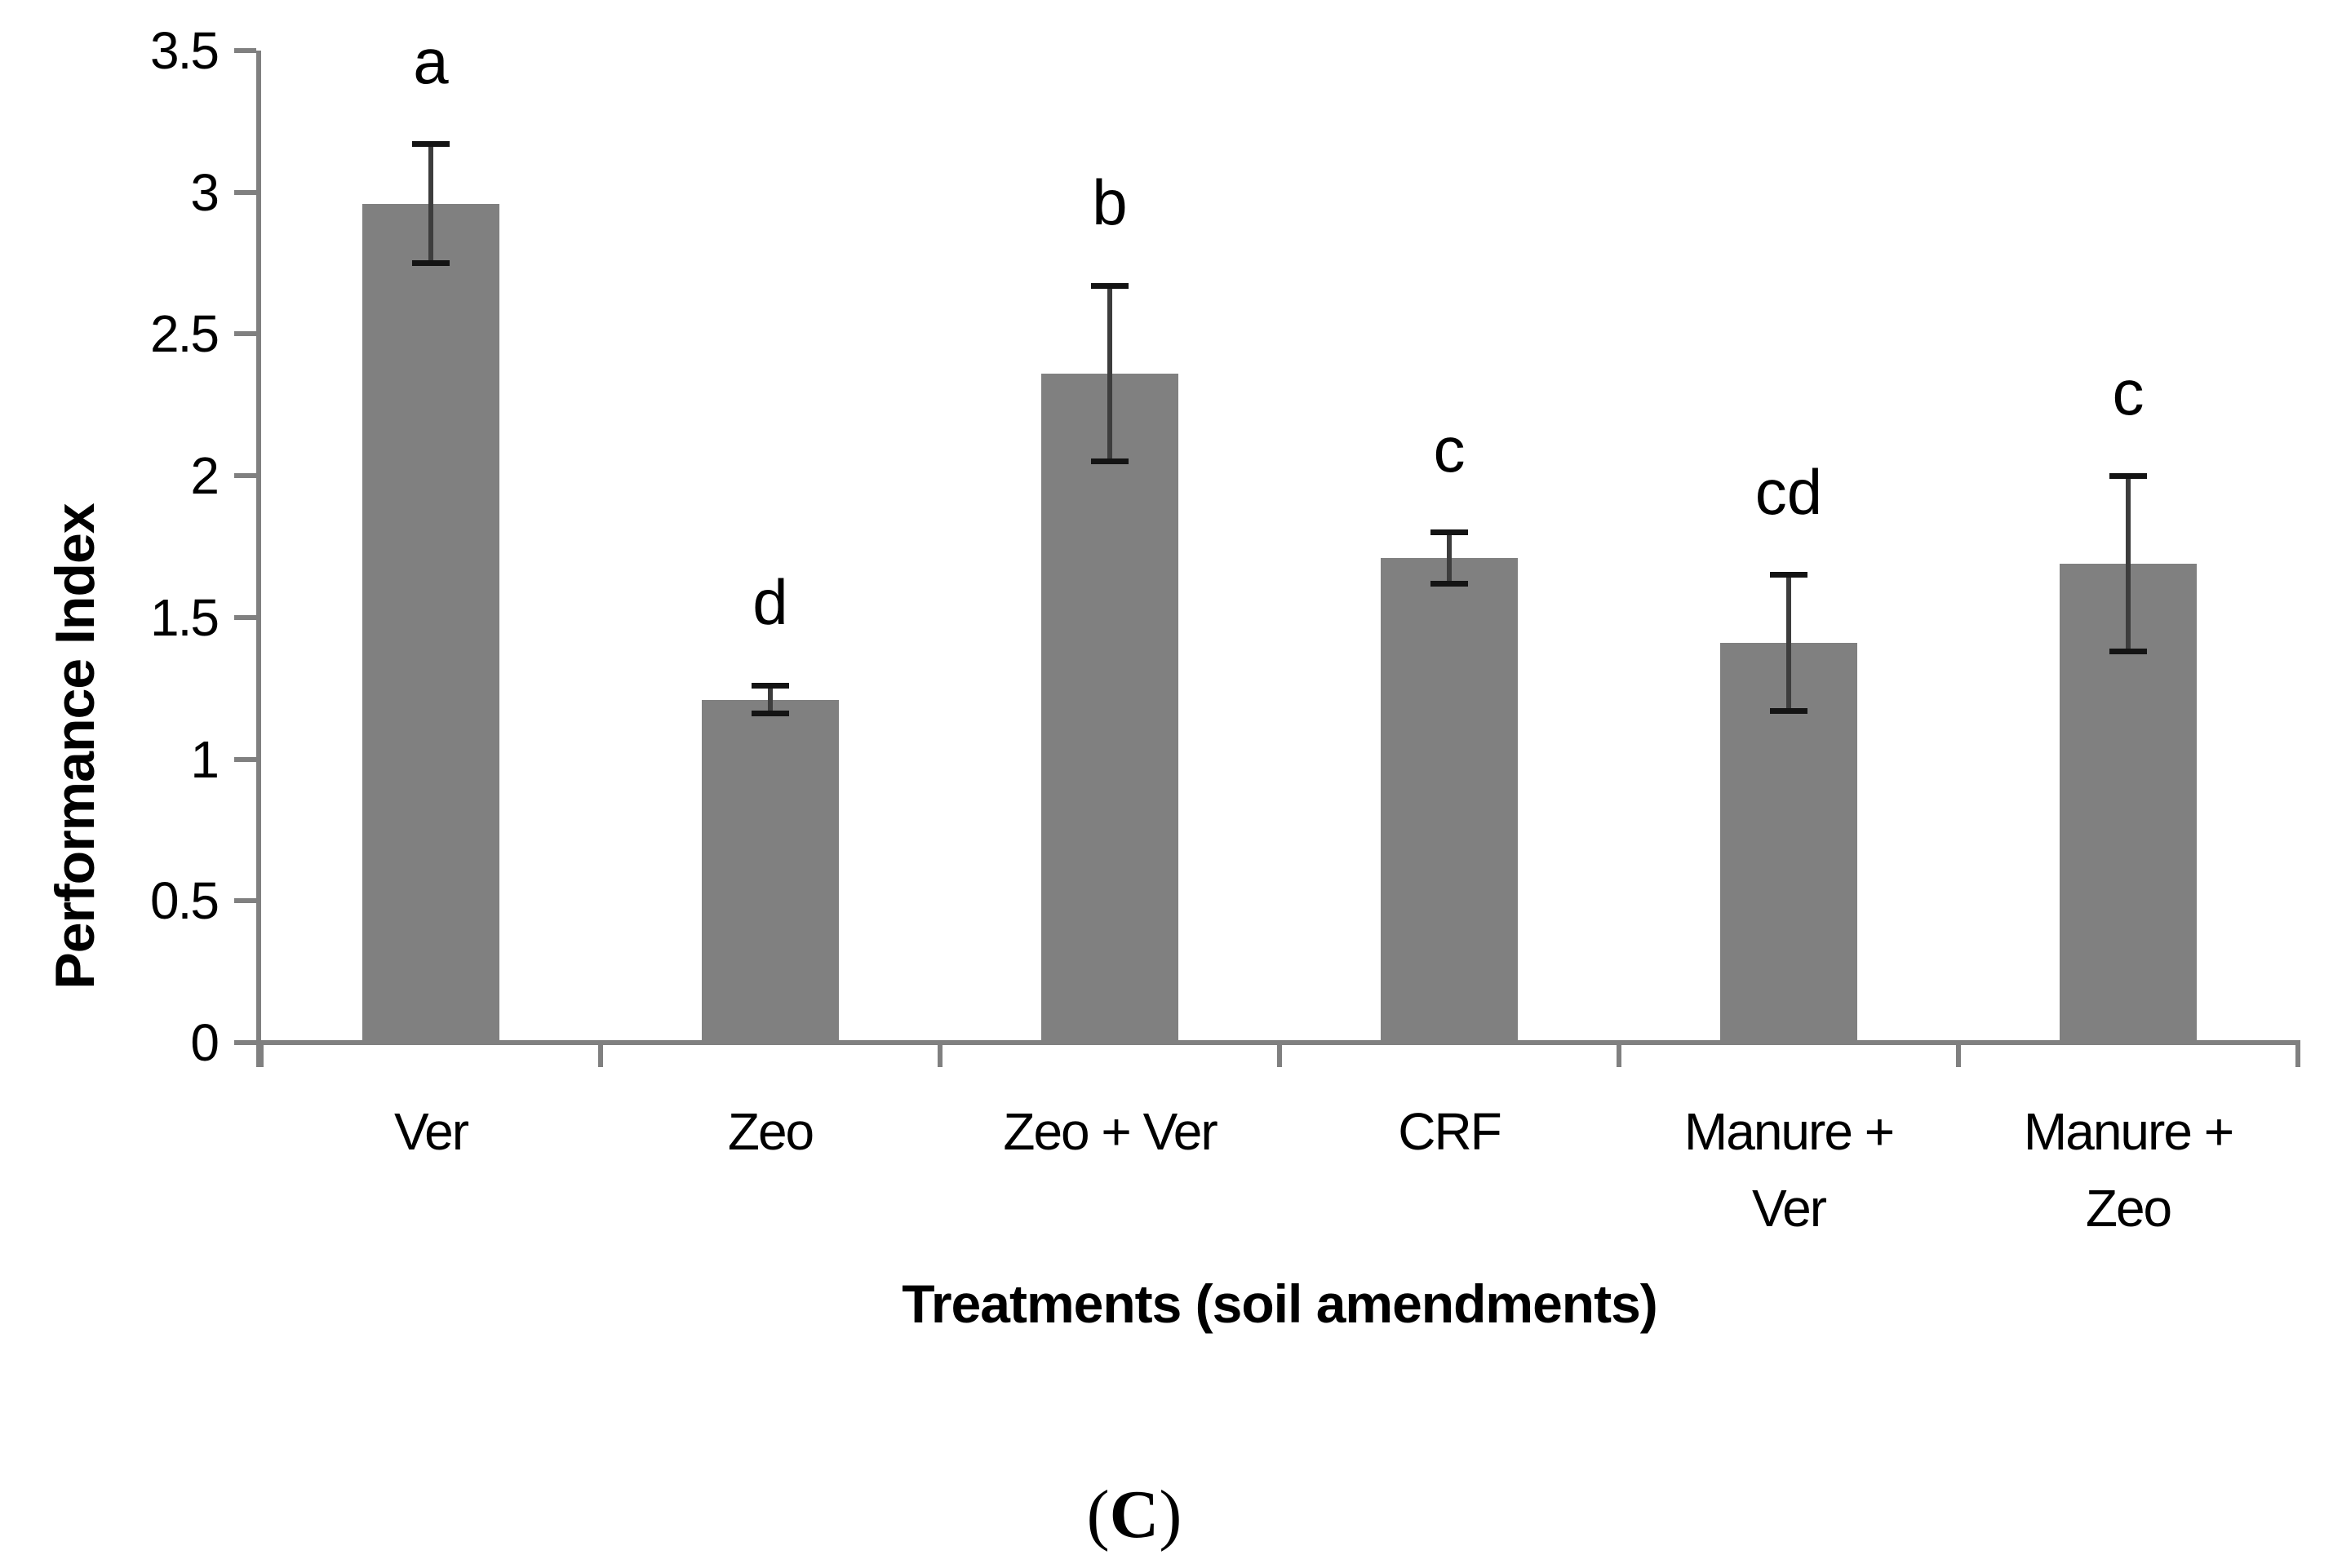  Describe the element at coordinates (431, 60) in the screenshot. I see `significance-letter: a` at that location.